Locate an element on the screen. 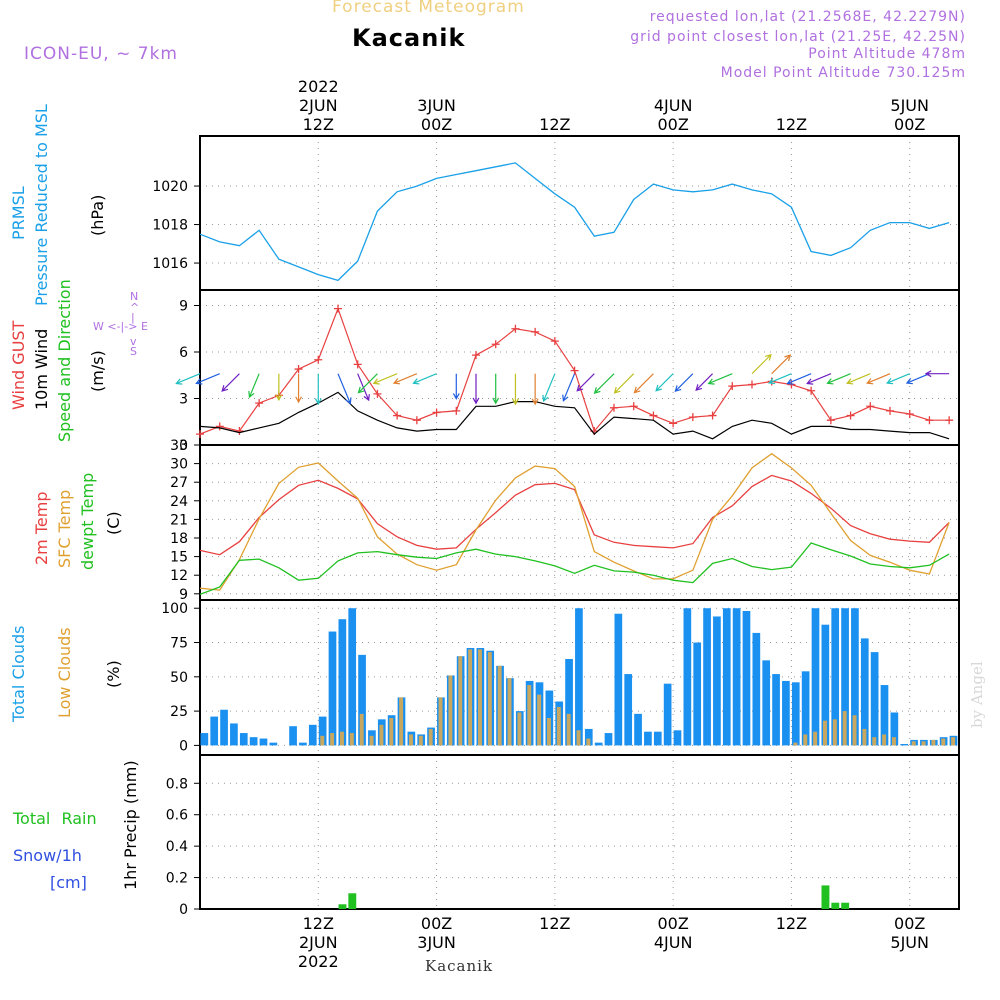 The height and width of the screenshot is (1000, 1000). top-time-tick-line: 5JUN is located at coordinates (909, 105).